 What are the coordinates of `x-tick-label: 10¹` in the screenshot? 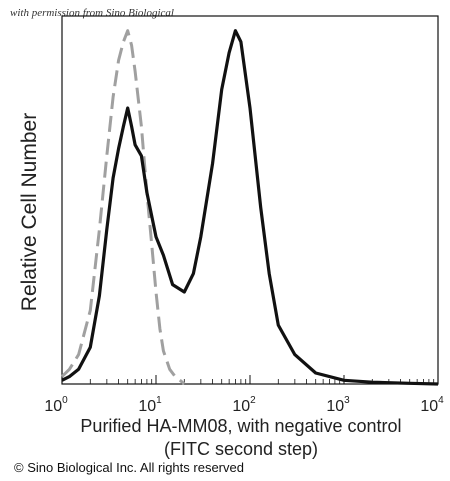 It's located at (150, 405).